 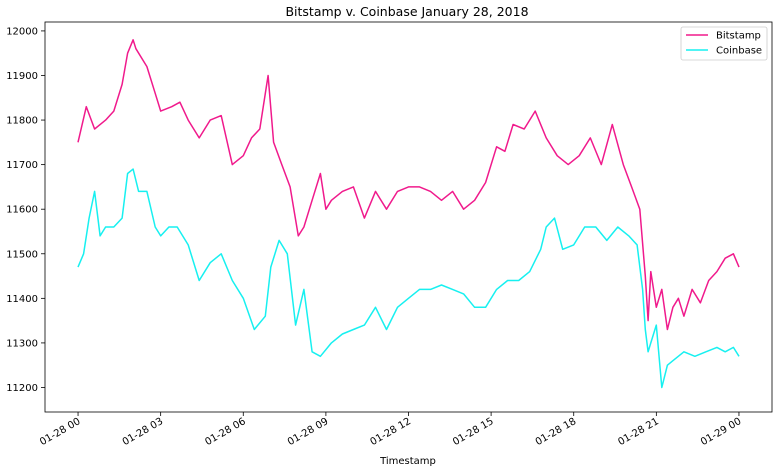 I want to click on legend: Bitstamp Coinbase, so click(x=724, y=43).